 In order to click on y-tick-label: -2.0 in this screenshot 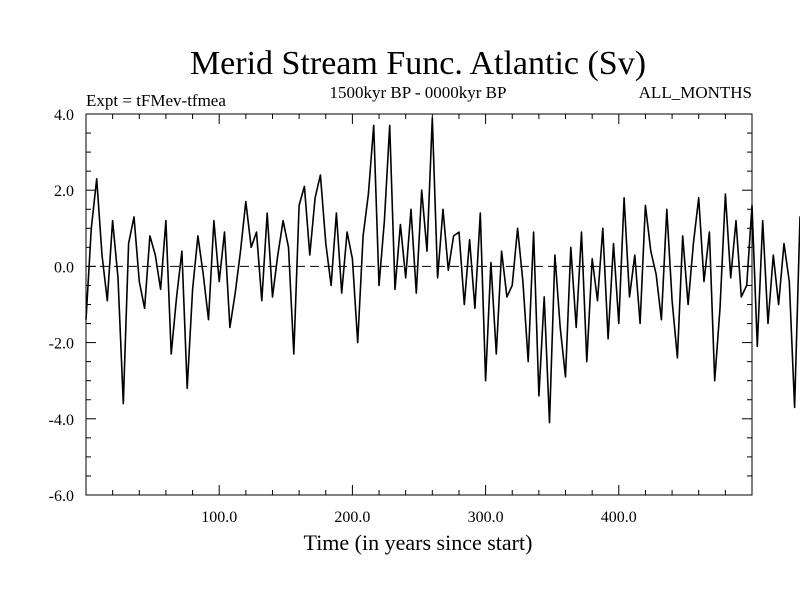, I will do `click(61, 344)`.